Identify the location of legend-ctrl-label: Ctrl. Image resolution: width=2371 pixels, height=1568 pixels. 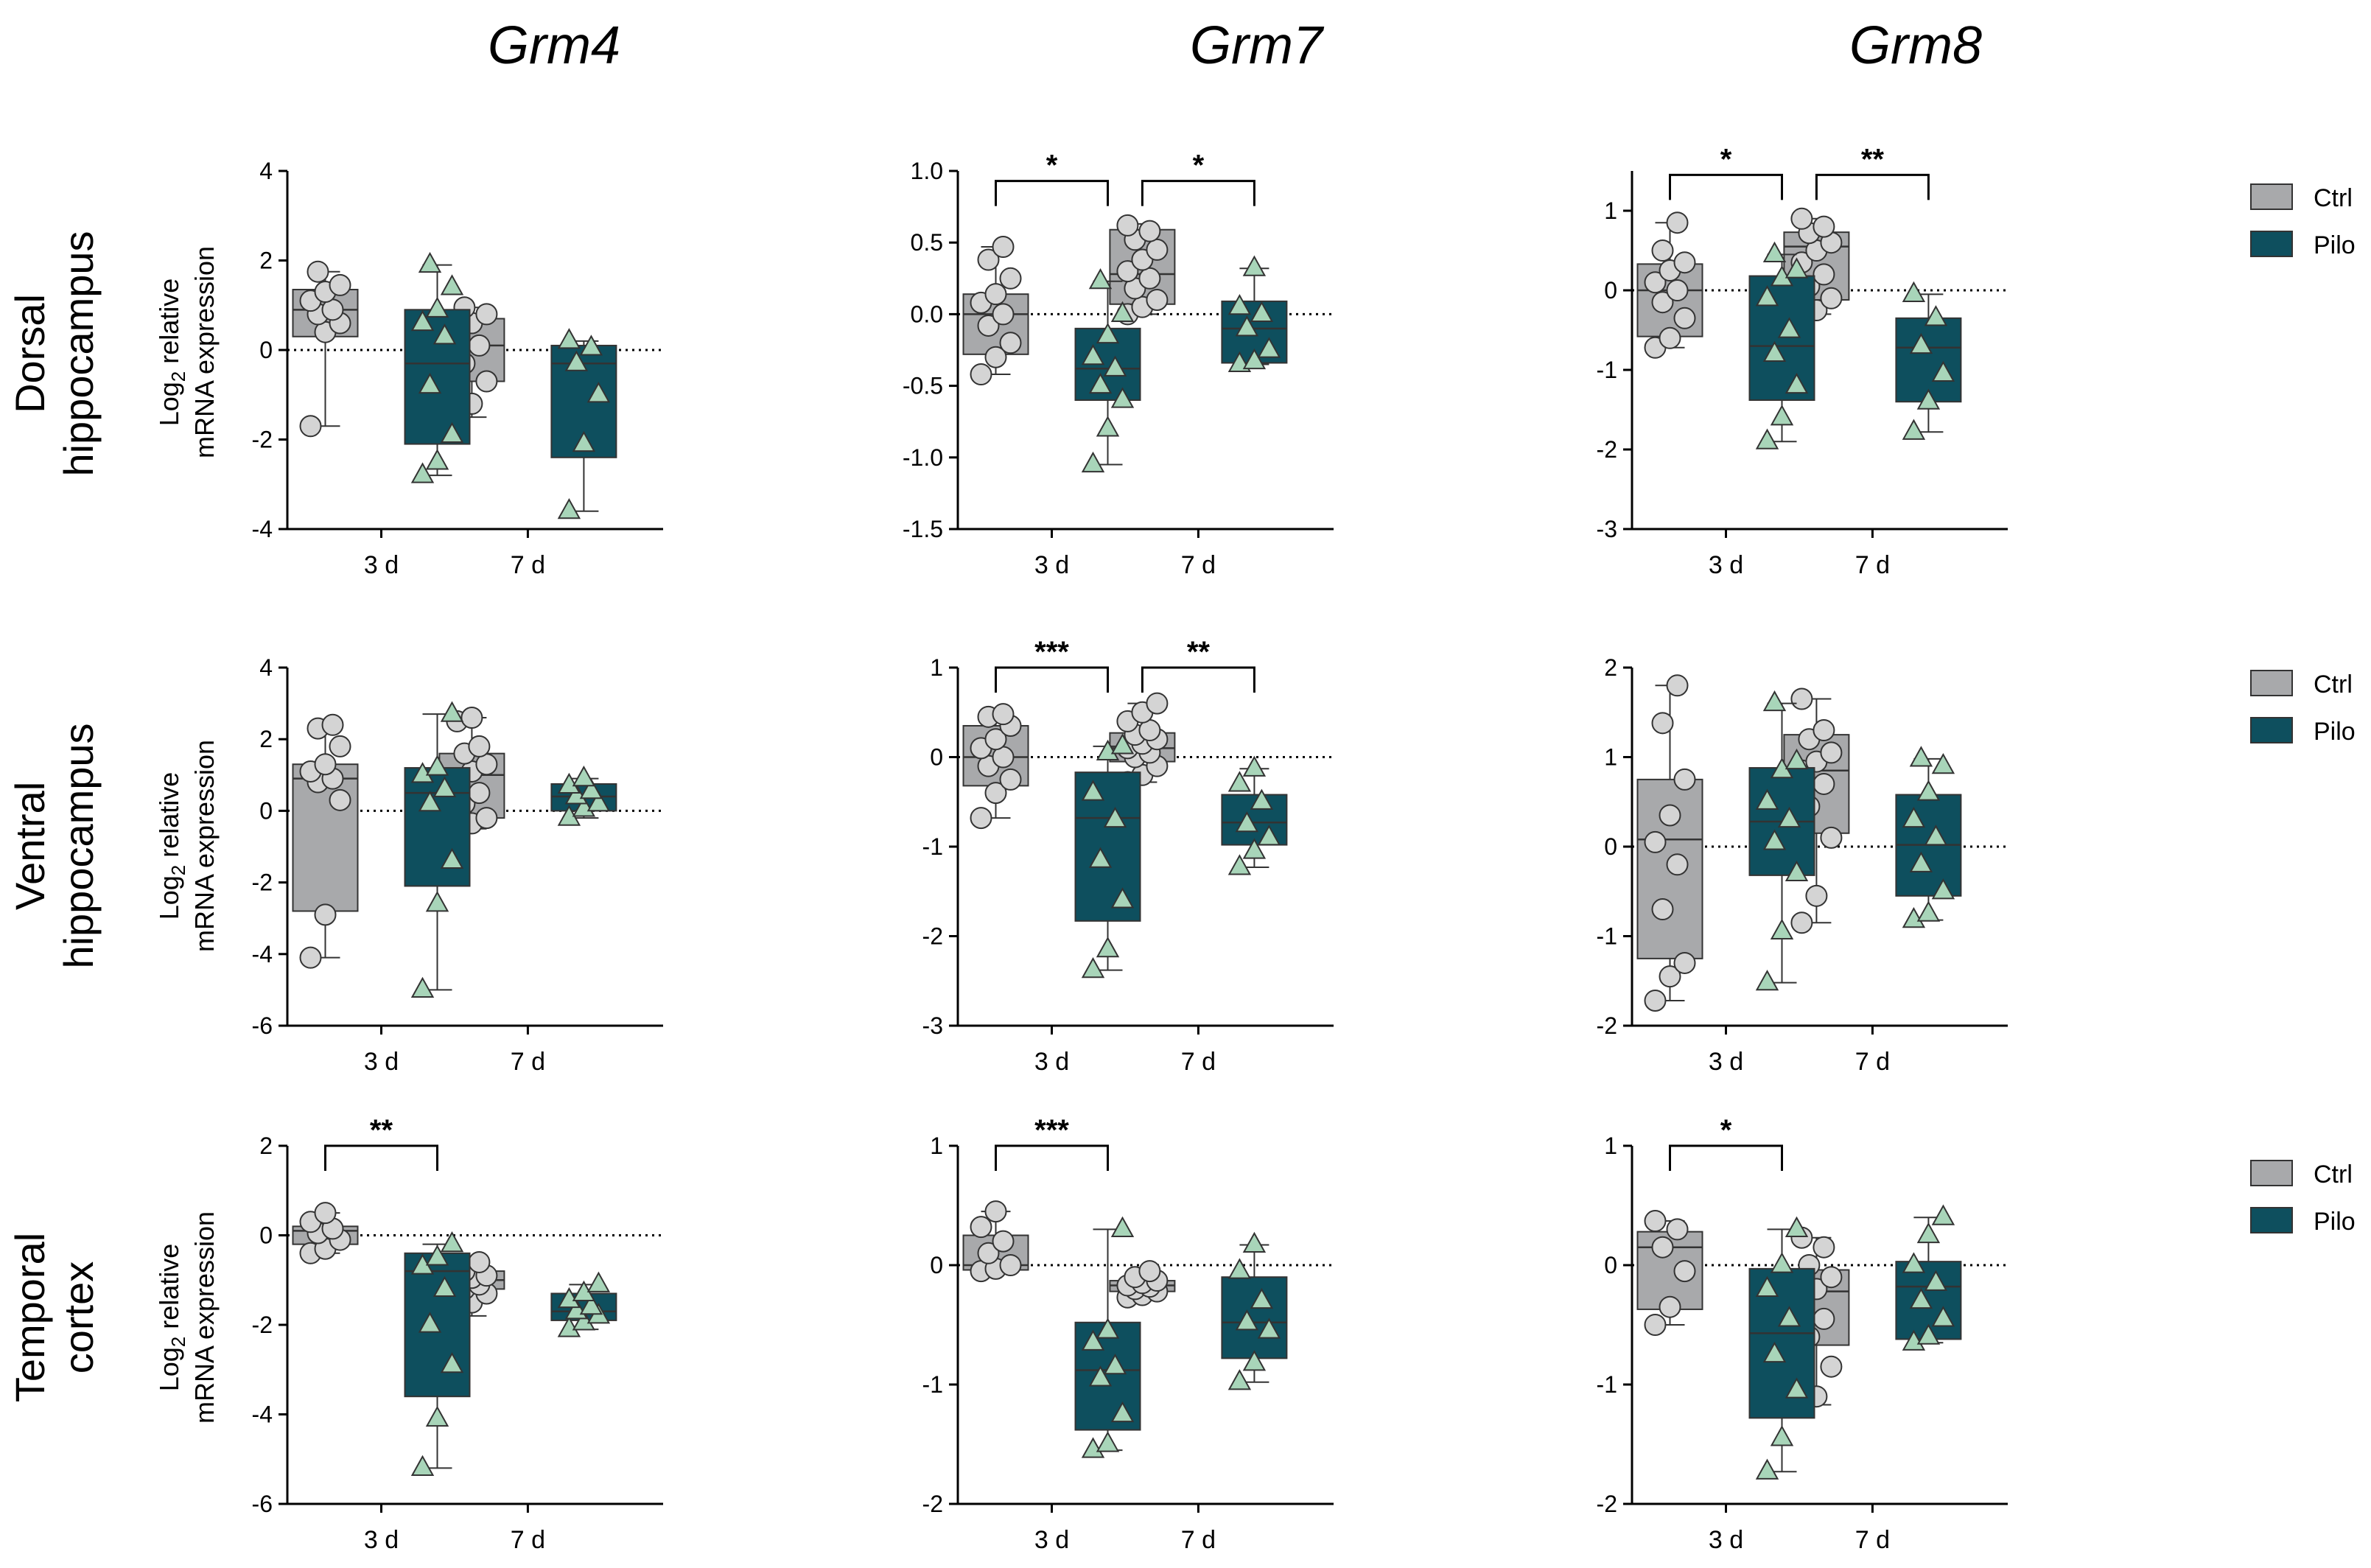
(2333, 685).